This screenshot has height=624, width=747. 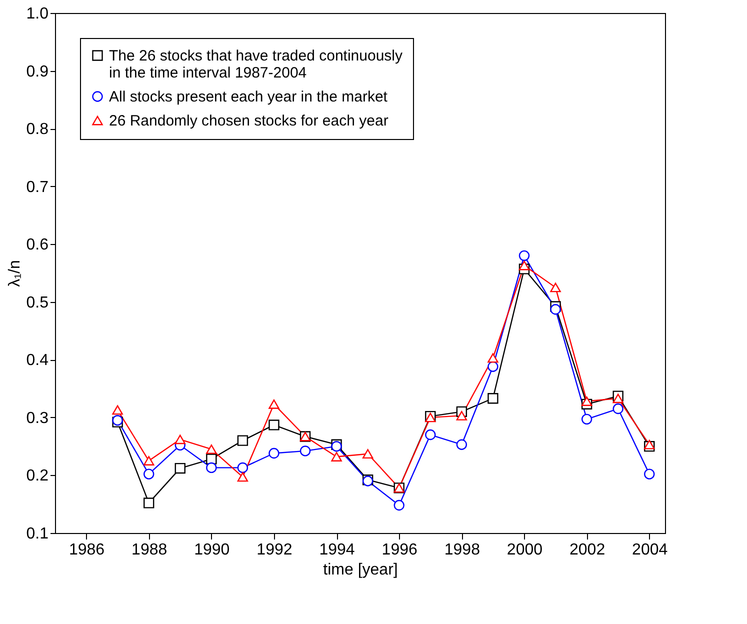 What do you see at coordinates (360, 570) in the screenshot?
I see `x-axis-title: time [year]` at bounding box center [360, 570].